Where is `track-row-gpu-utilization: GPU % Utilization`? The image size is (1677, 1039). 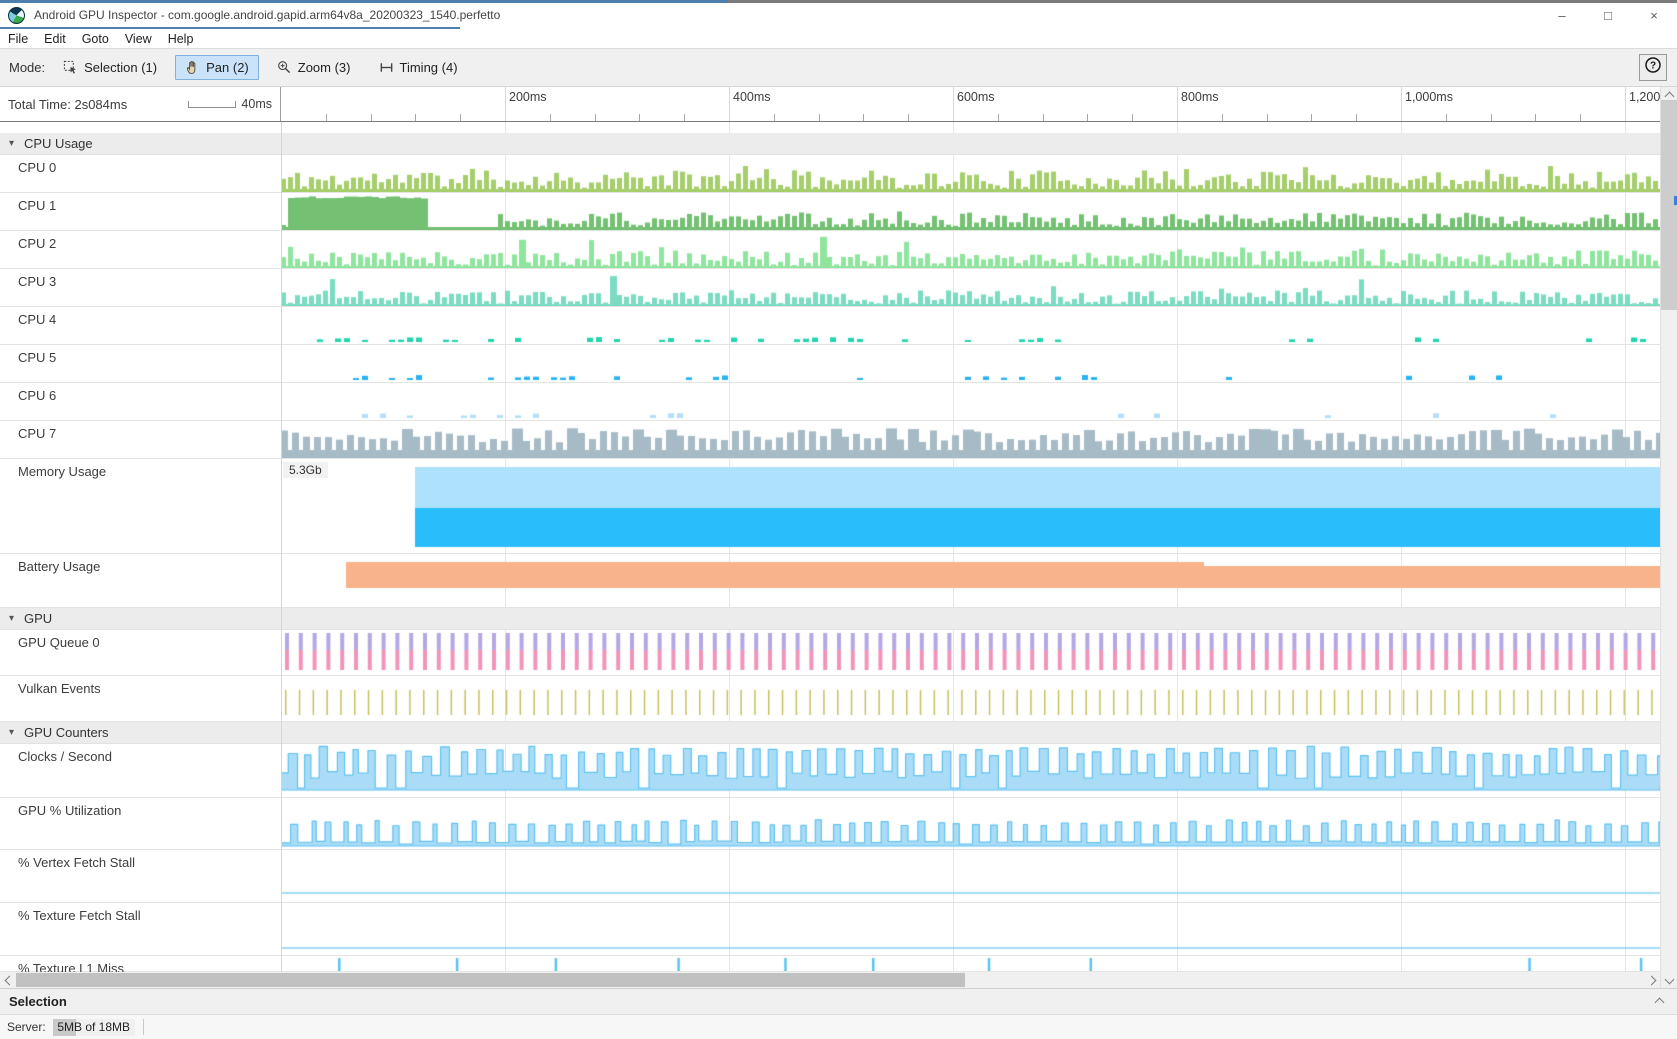 track-row-gpu-utilization: GPU % Utilization is located at coordinates (830, 824).